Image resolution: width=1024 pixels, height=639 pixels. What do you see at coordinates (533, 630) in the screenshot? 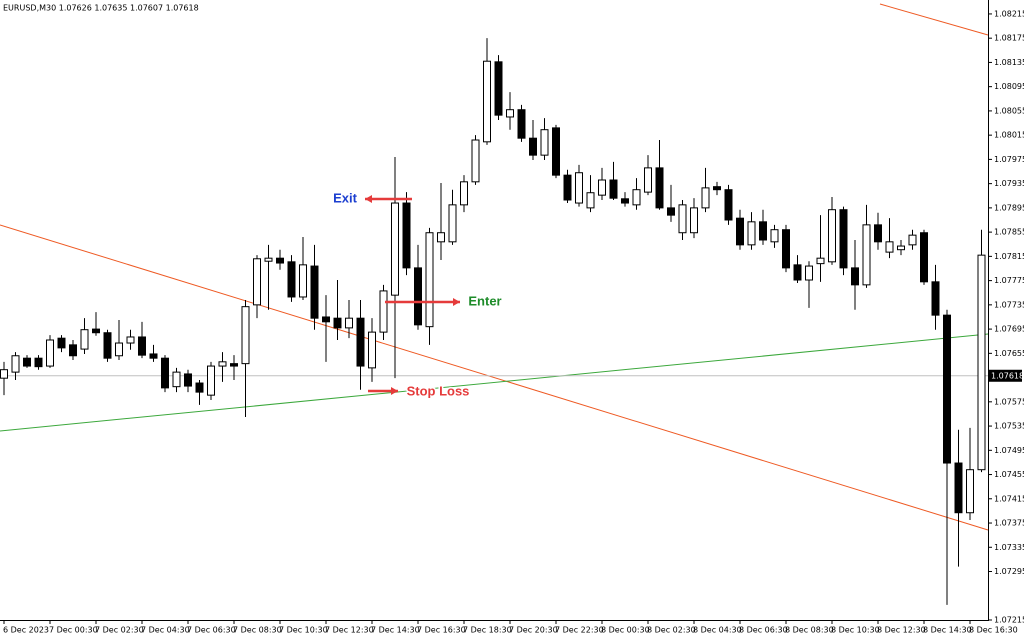
I see `x-tick-label: 7 Dec 20:30` at bounding box center [533, 630].